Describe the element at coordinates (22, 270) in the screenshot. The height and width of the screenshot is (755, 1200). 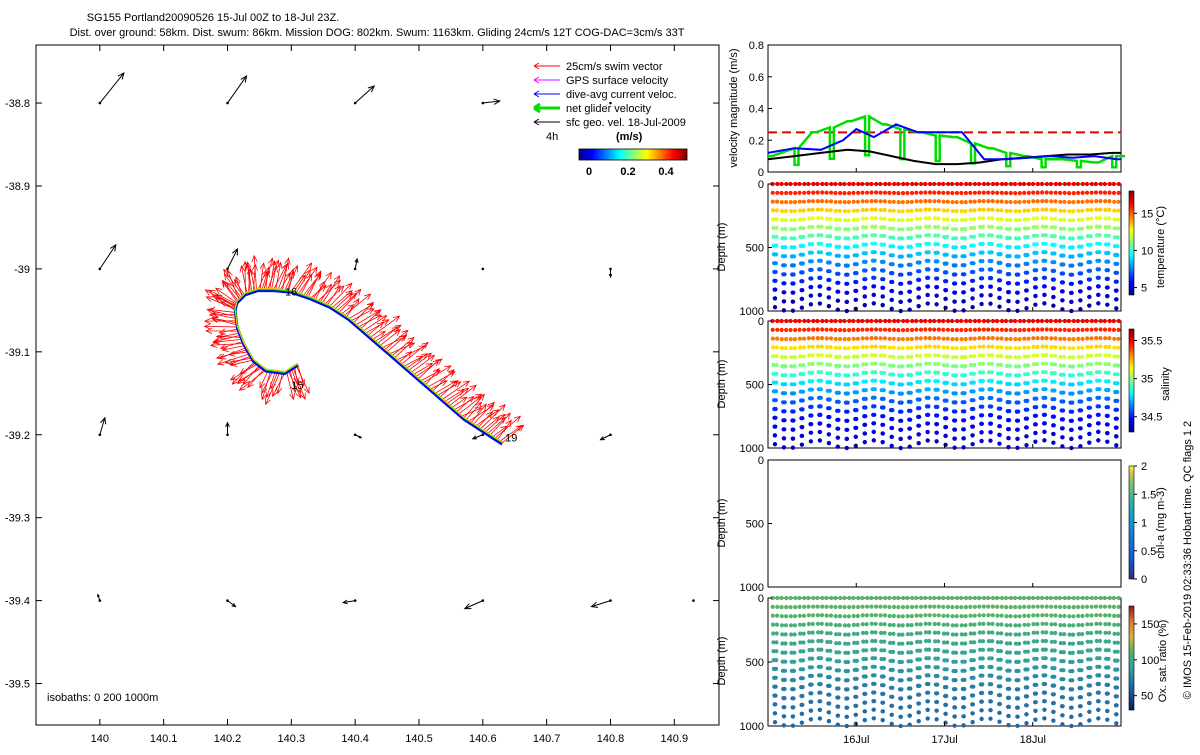
I see `map-ytick-label: -39` at that location.